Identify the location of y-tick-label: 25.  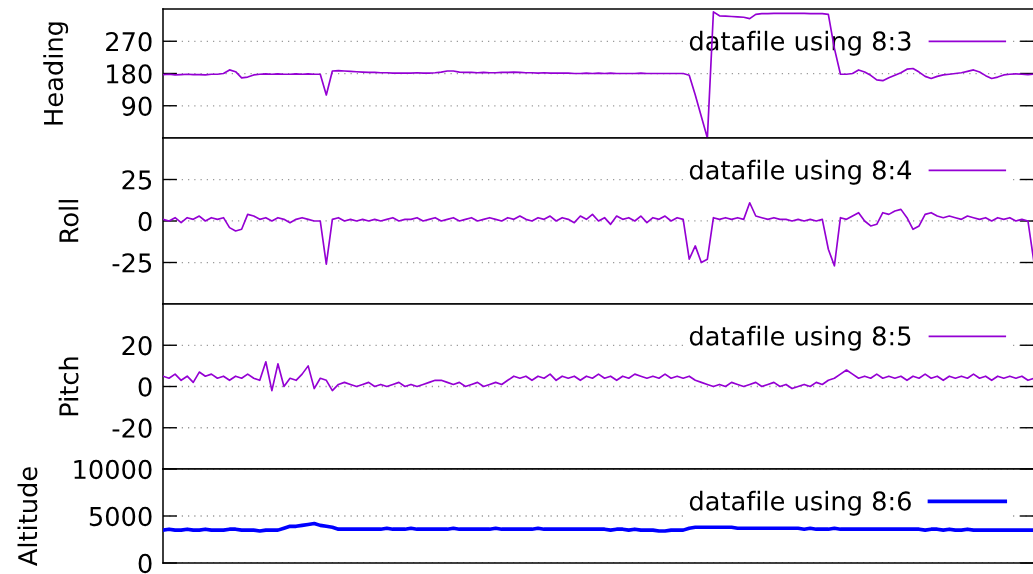
(137, 180).